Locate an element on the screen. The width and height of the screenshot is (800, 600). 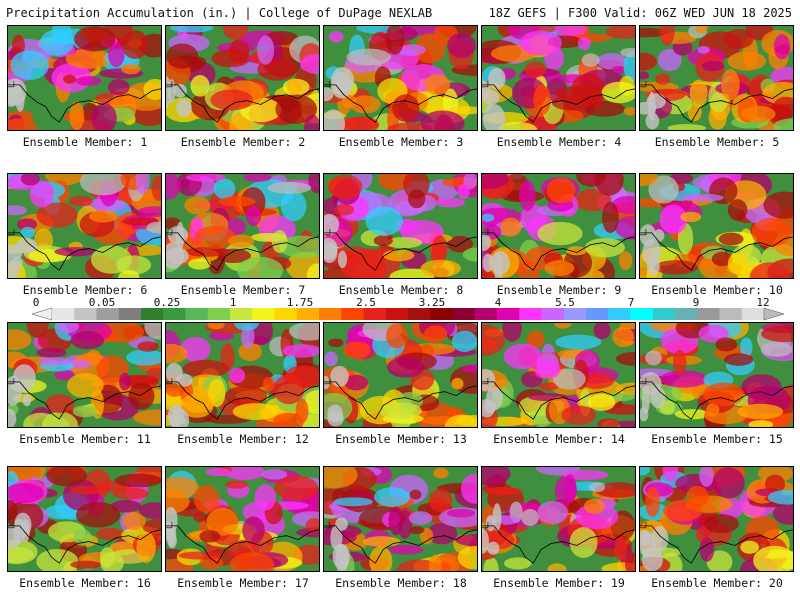
colorbar-right-arrow is located at coordinates (773, 314).